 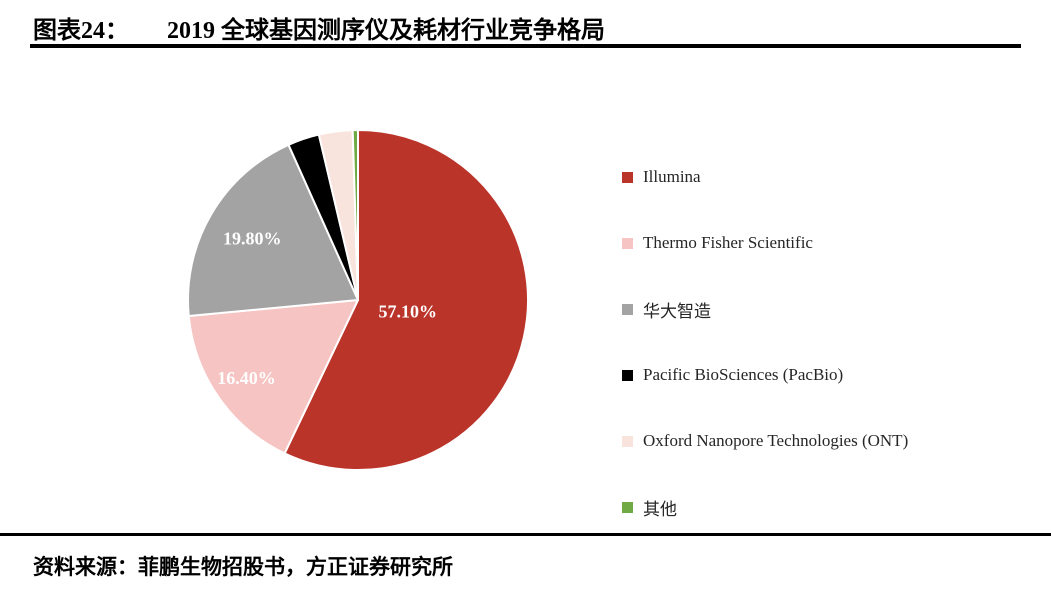 I want to click on source-note: 资料来源：菲鹏生物招股书，方正证券研究所, so click(x=243, y=567).